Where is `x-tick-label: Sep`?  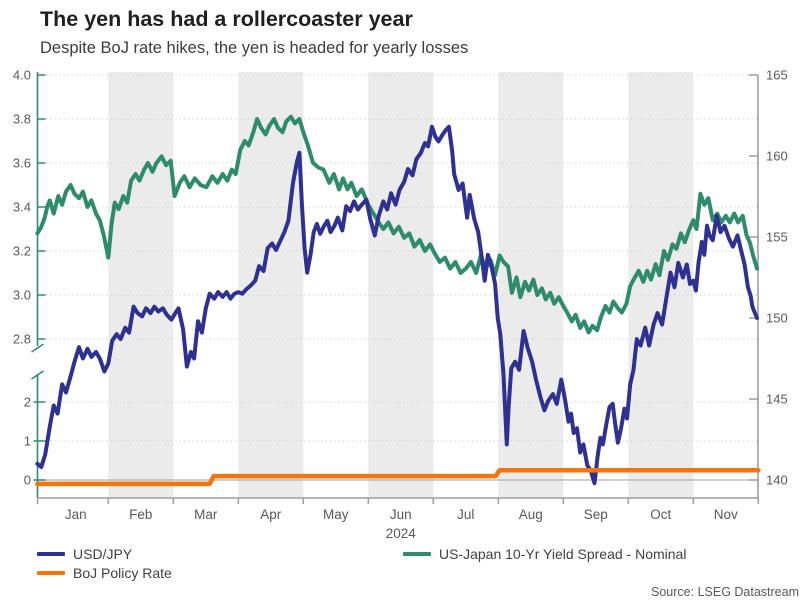 x-tick-label: Sep is located at coordinates (596, 514).